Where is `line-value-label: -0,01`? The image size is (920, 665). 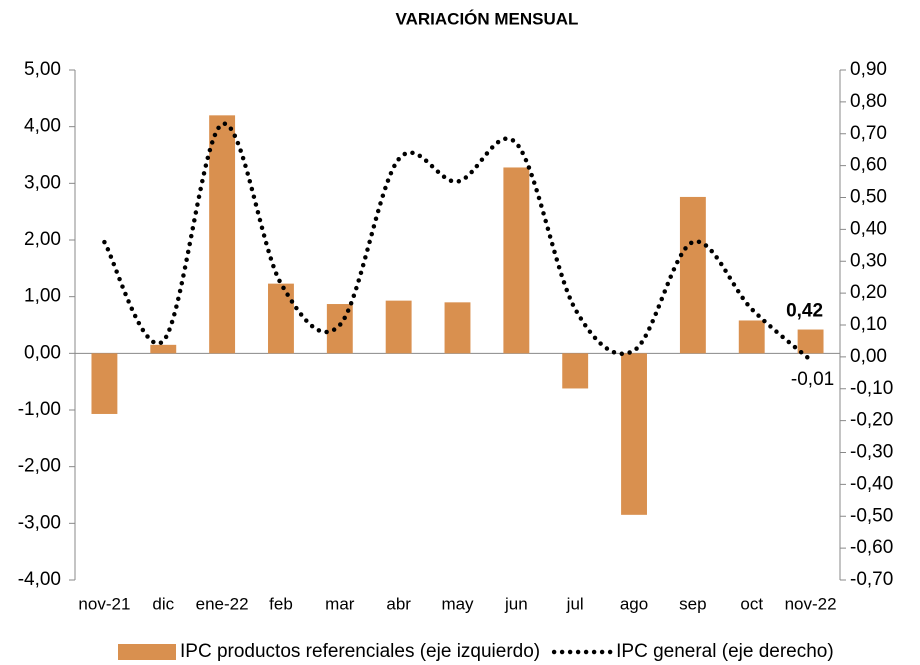 line-value-label: -0,01 is located at coordinates (812, 379).